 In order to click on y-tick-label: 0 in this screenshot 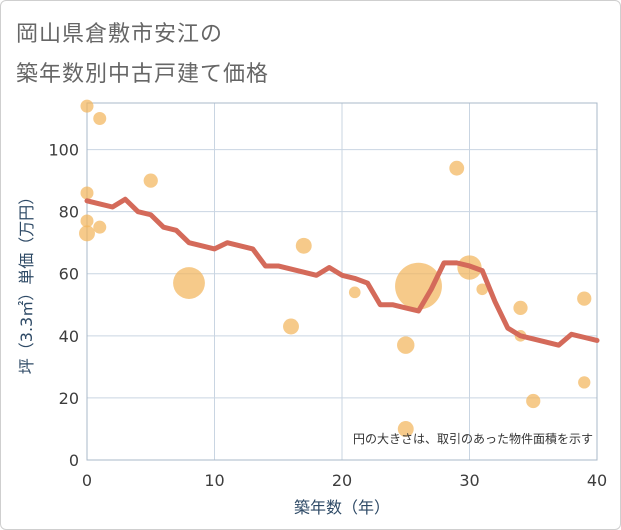, I will do `click(74, 460)`.